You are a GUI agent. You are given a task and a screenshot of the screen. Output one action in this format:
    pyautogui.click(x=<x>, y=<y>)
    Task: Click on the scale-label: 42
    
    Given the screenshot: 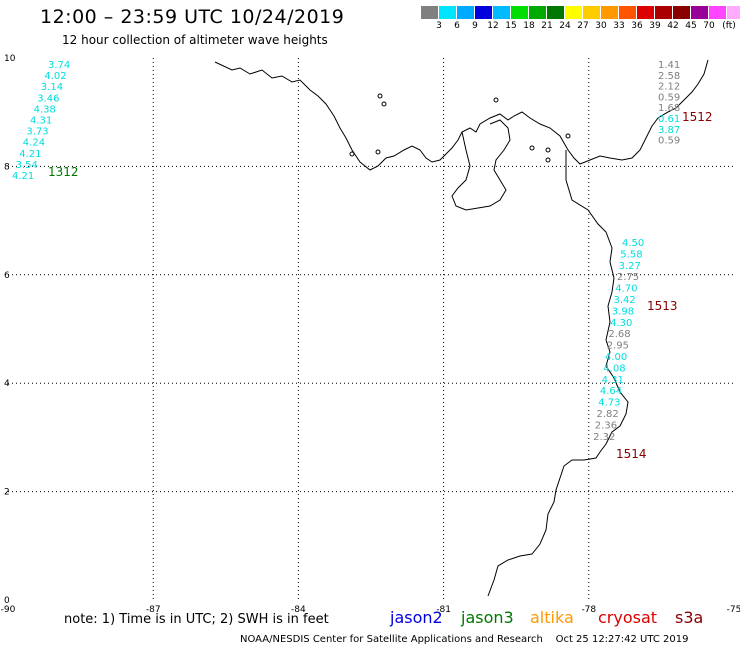 What is the action you would take?
    pyautogui.click(x=673, y=26)
    